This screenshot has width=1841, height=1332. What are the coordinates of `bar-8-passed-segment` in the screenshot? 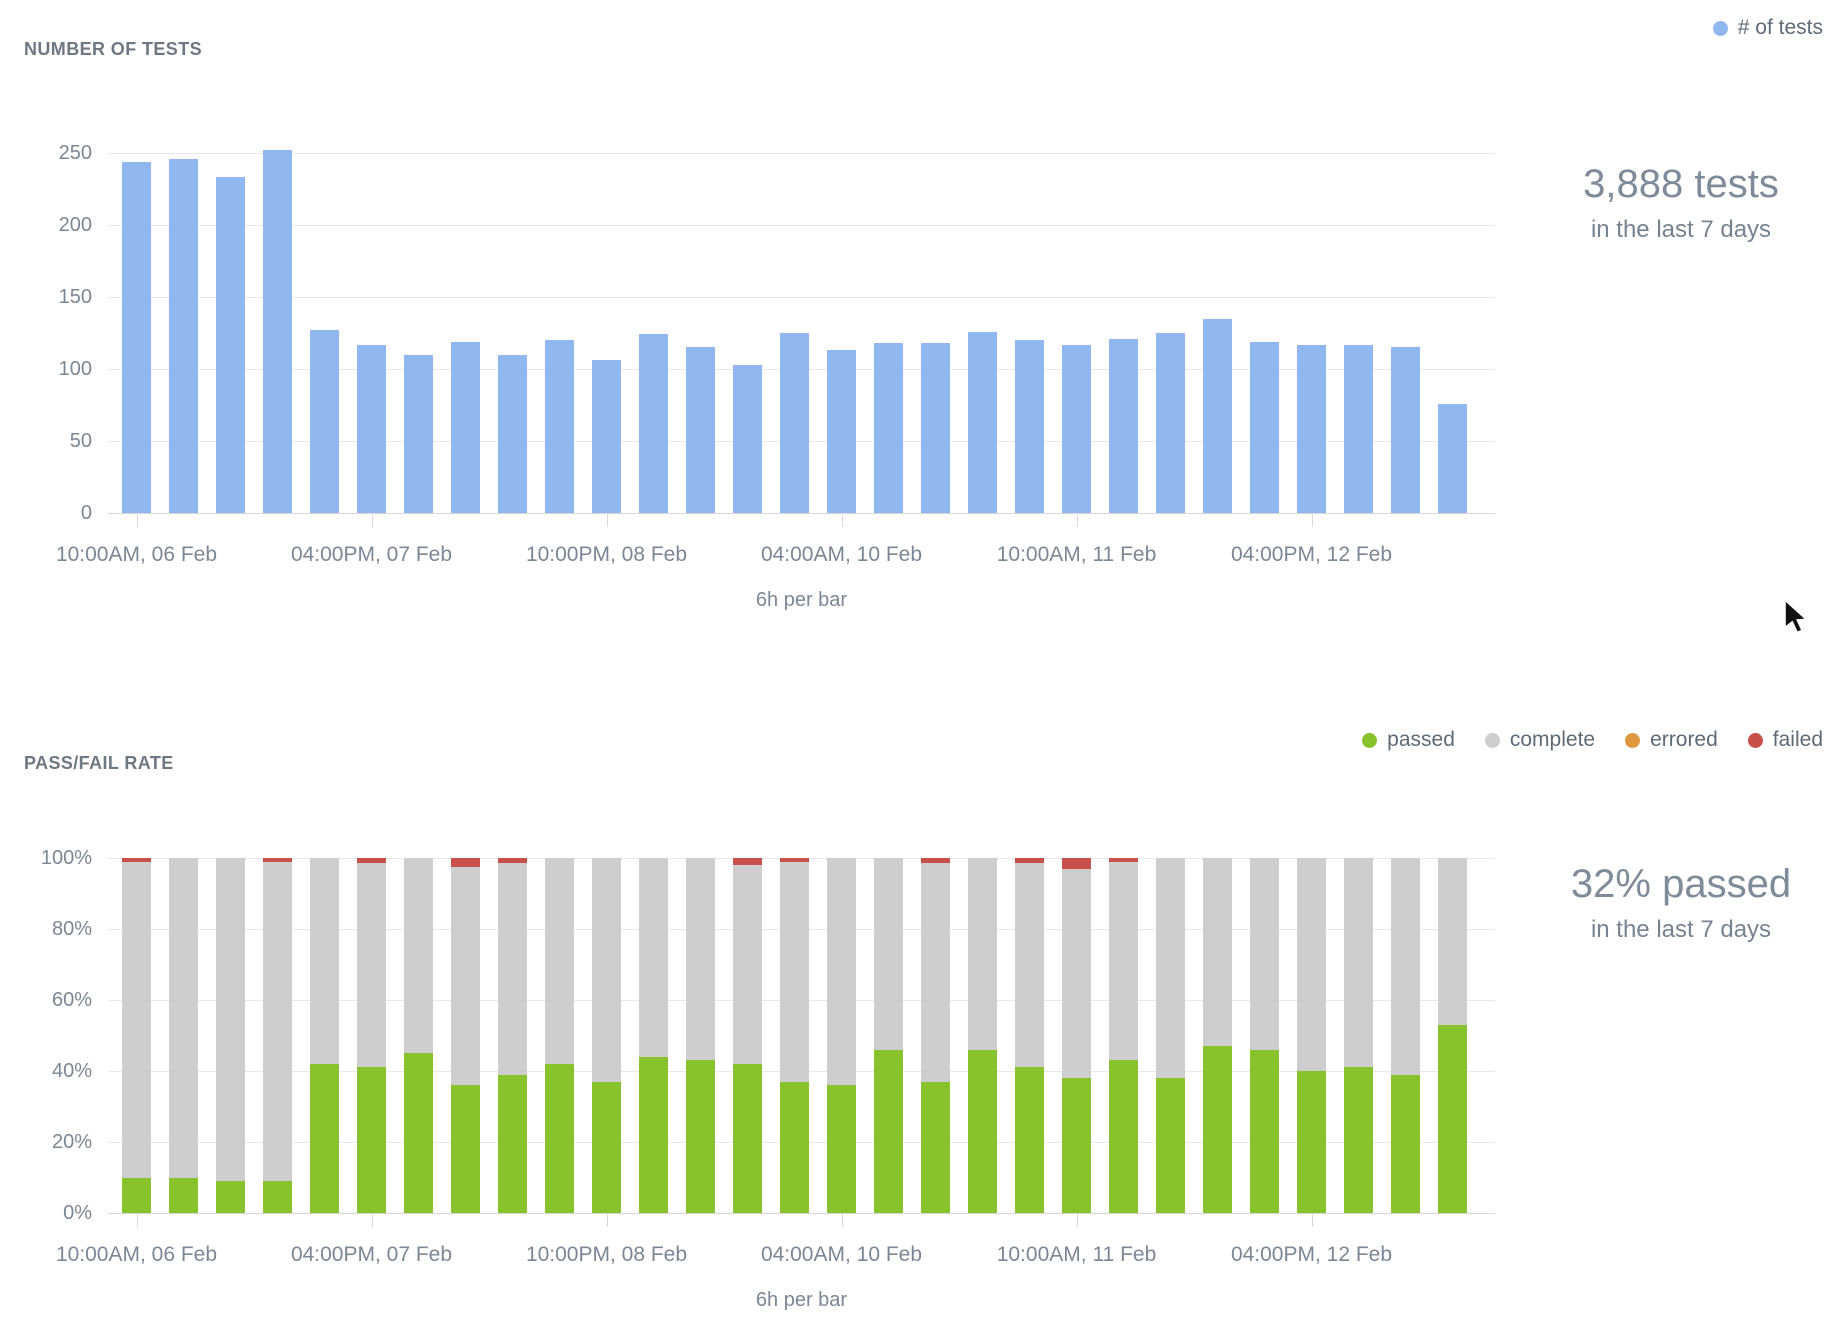 It's located at (465, 1149).